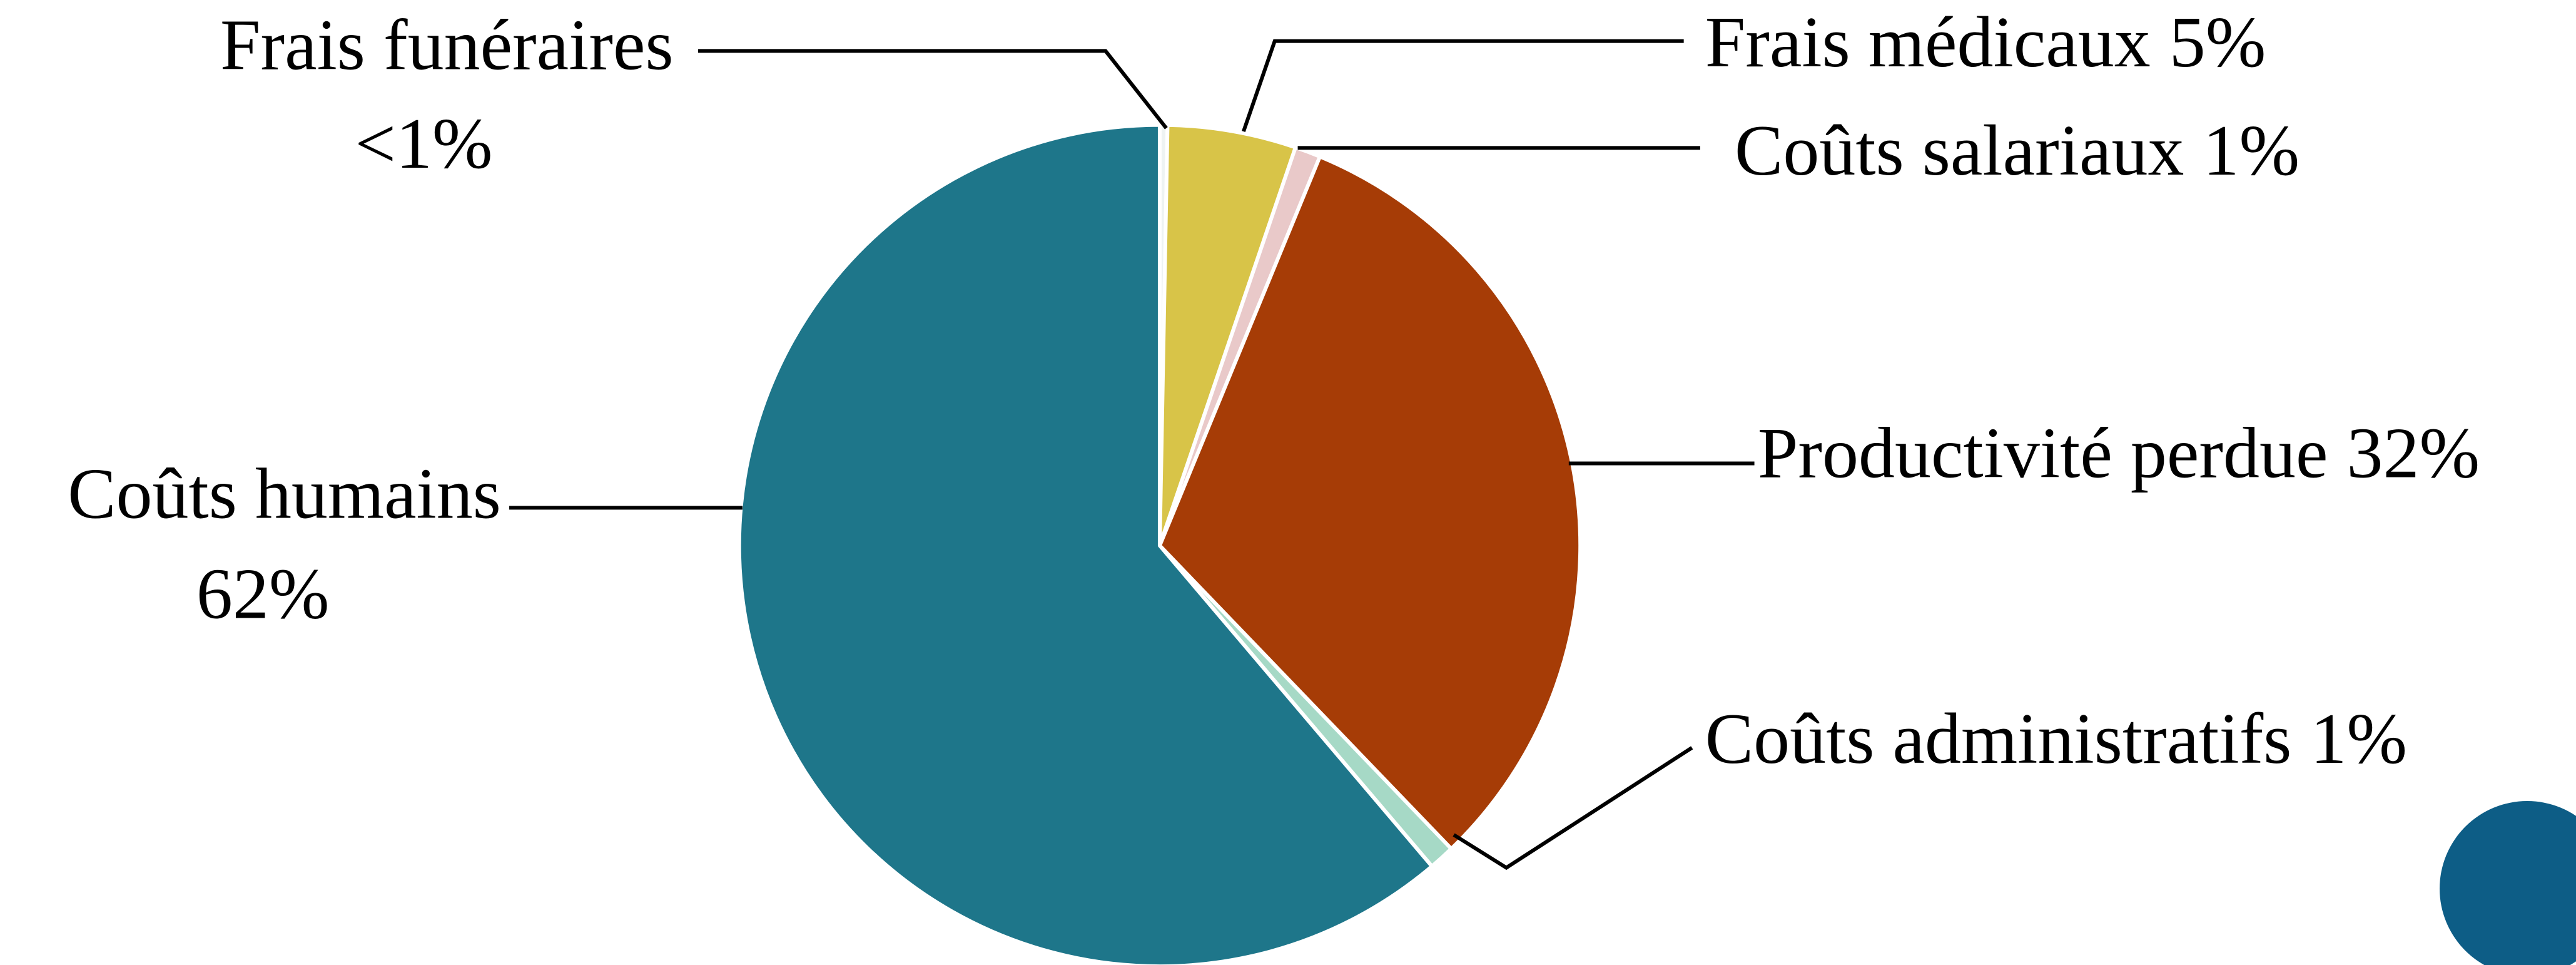 This screenshot has height=965, width=2576. What do you see at coordinates (2043, 453) in the screenshot?
I see `category-label: Productivité perdue` at bounding box center [2043, 453].